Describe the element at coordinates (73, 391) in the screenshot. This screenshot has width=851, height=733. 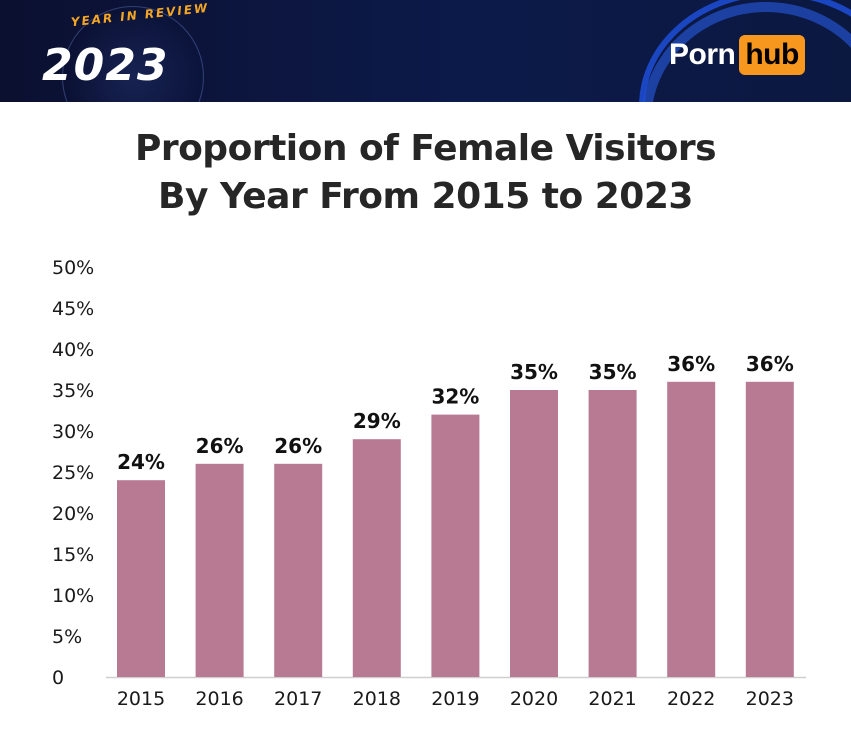
I see `y-tick-label: 35%` at that location.